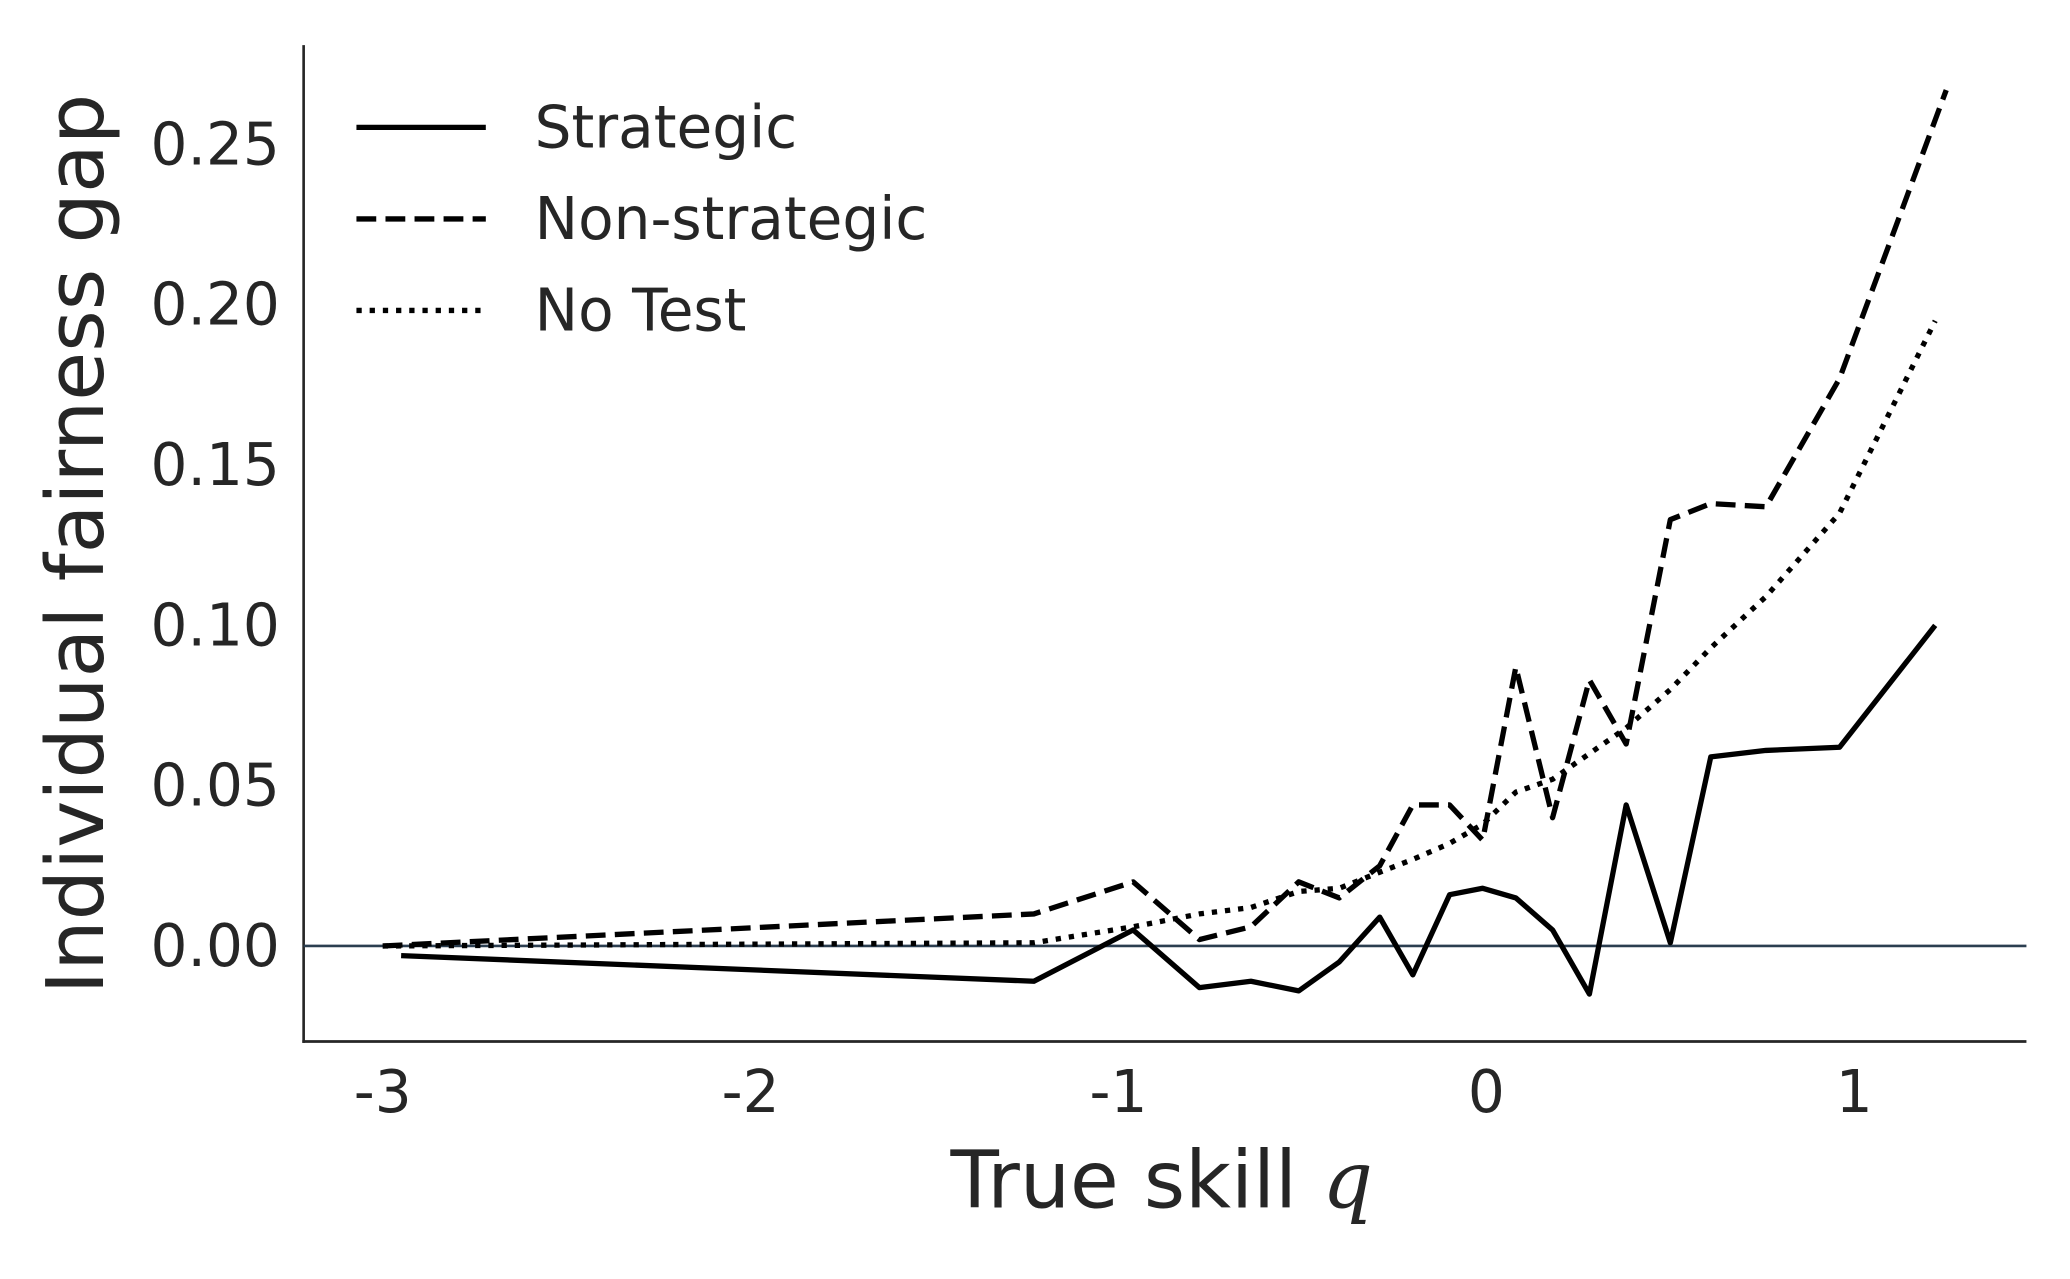  Describe the element at coordinates (75, 544) in the screenshot. I see `y-axis-label: Individual fairness gap` at that location.